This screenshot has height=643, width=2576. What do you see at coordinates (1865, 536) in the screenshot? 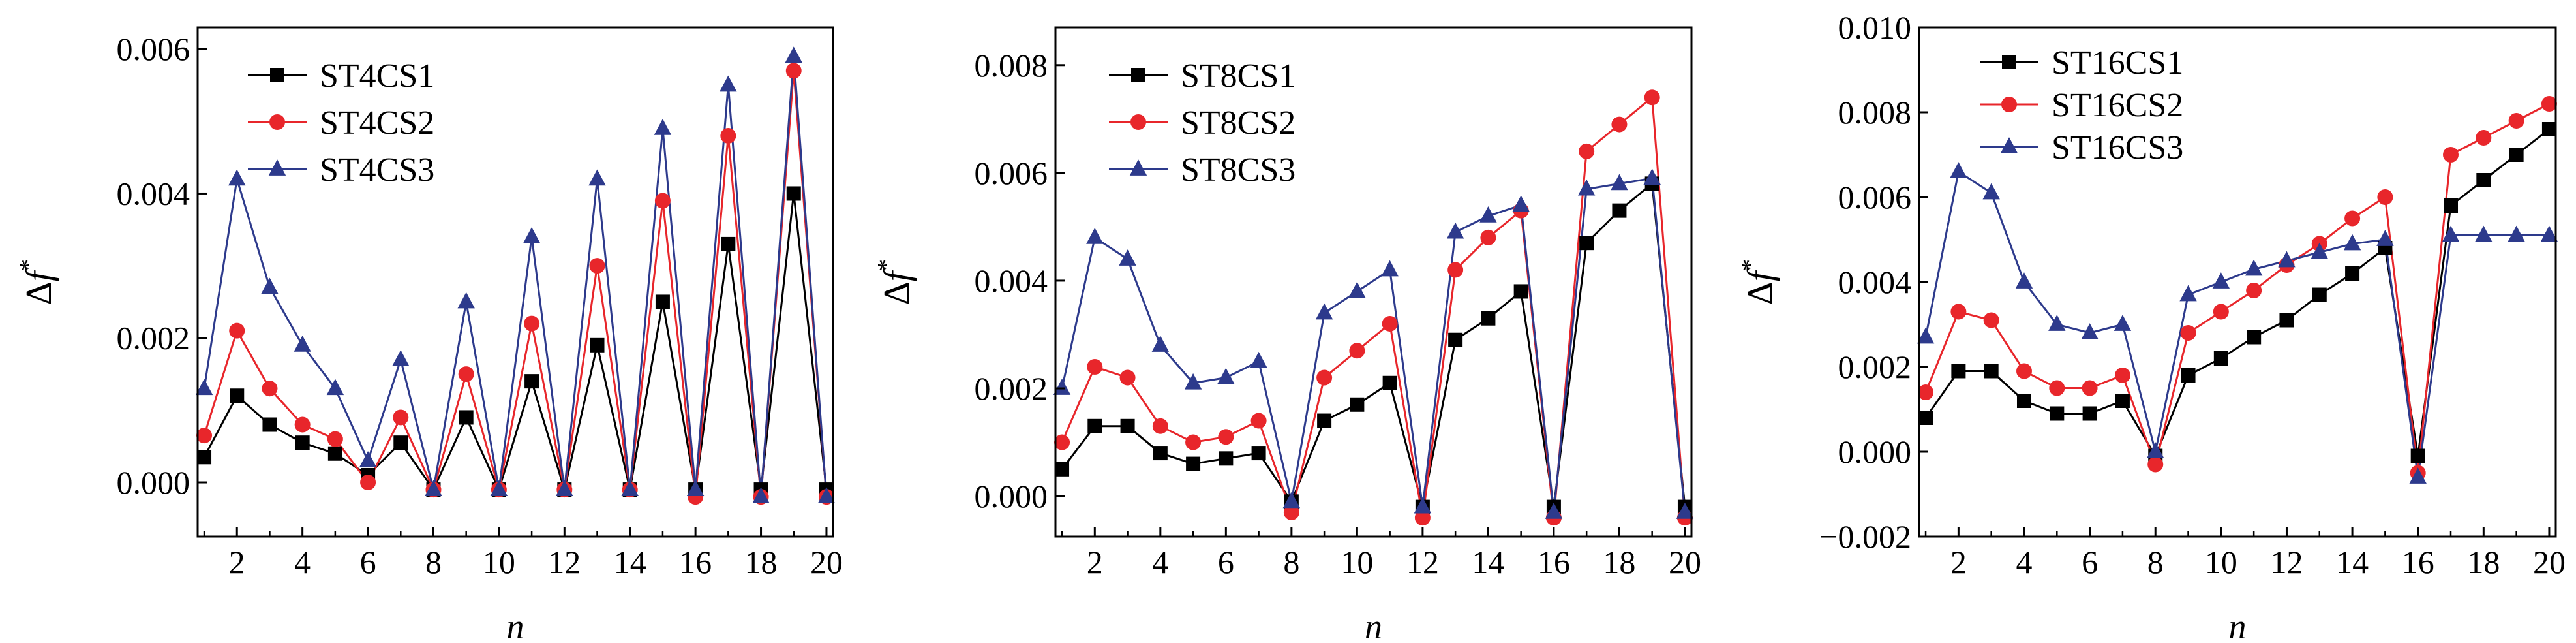
I see `y-tick-label: −0.002` at bounding box center [1865, 536].